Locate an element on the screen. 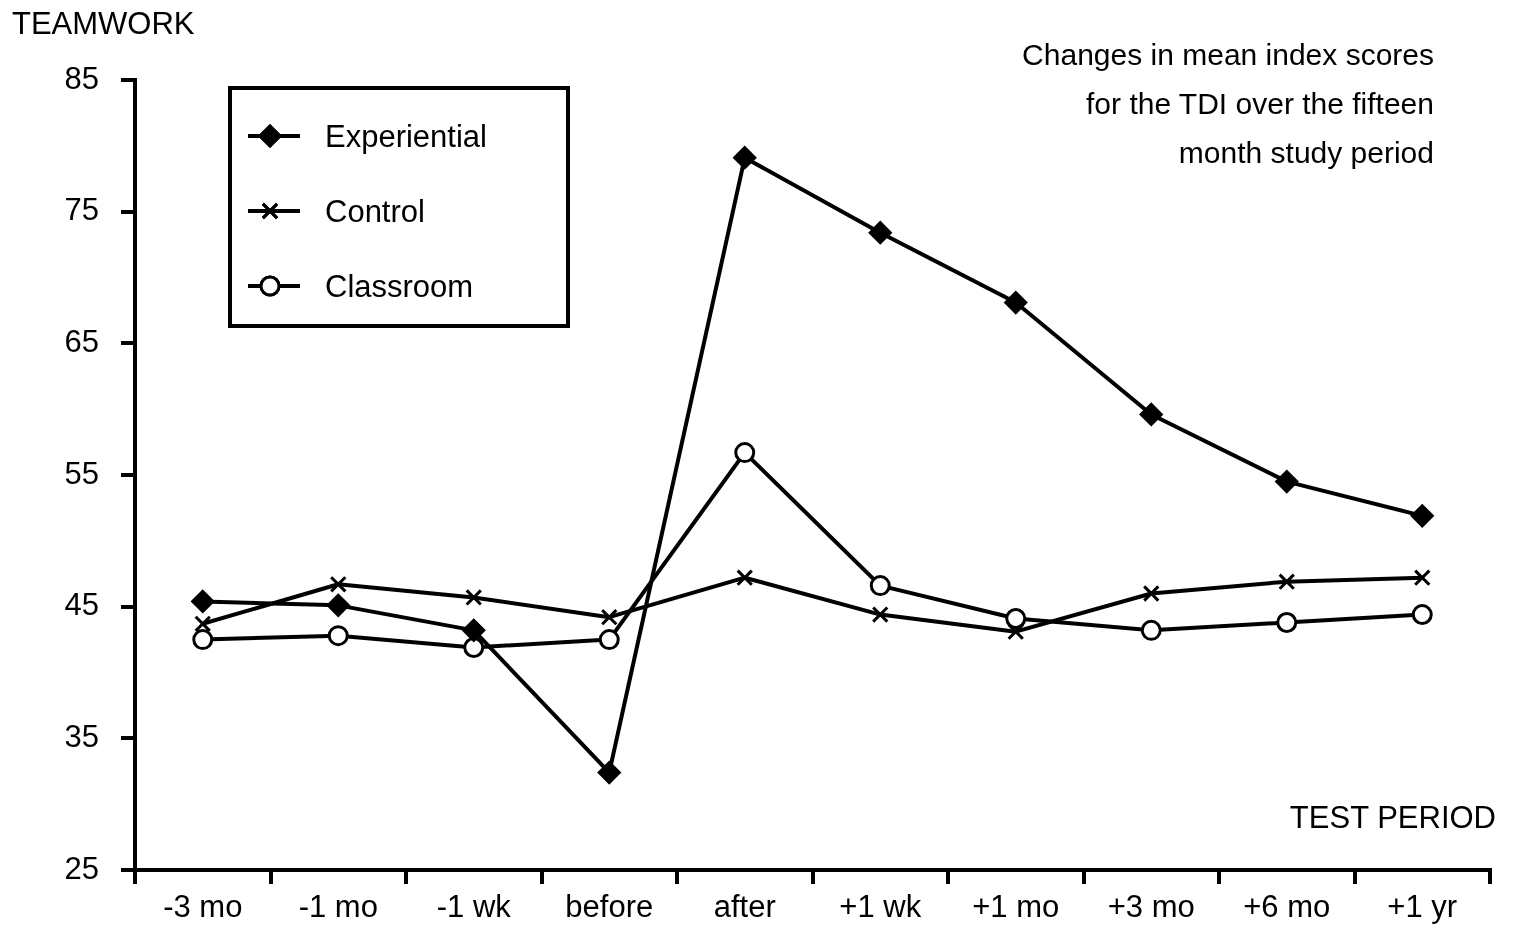 The width and height of the screenshot is (1514, 941). annotation: Changes in mean index scores for the TDI over the fifteen month study period is located at coordinates (1227, 104).